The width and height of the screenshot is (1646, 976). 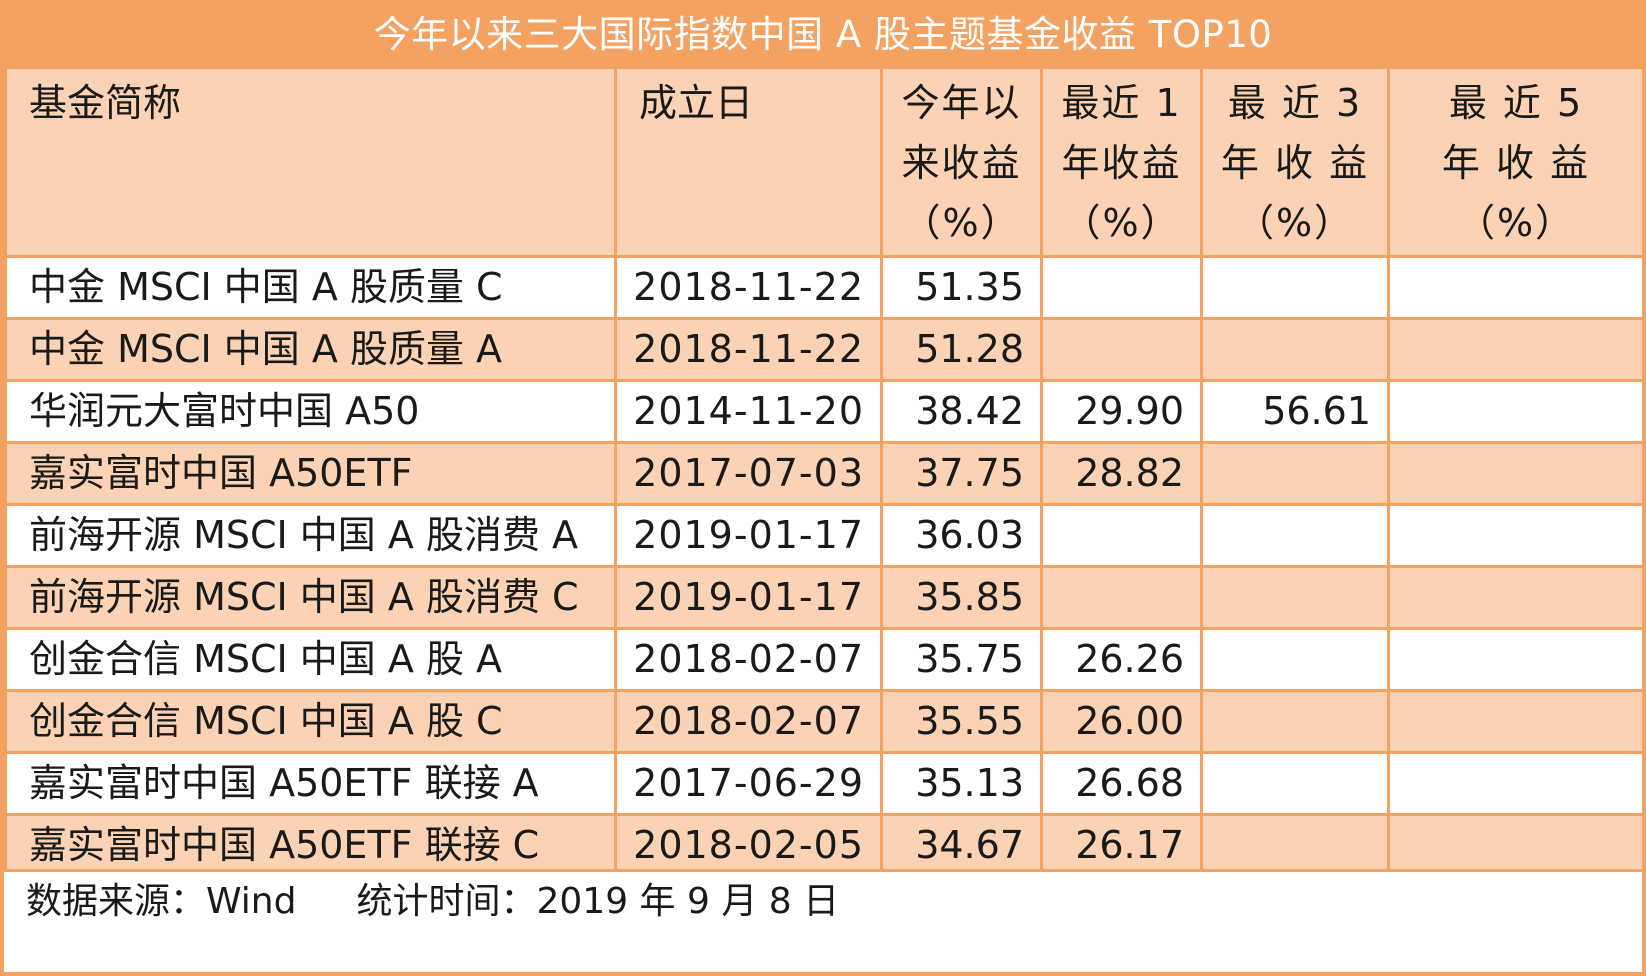 I want to click on 1y-return-cell: 29.90, so click(x=1121, y=411).